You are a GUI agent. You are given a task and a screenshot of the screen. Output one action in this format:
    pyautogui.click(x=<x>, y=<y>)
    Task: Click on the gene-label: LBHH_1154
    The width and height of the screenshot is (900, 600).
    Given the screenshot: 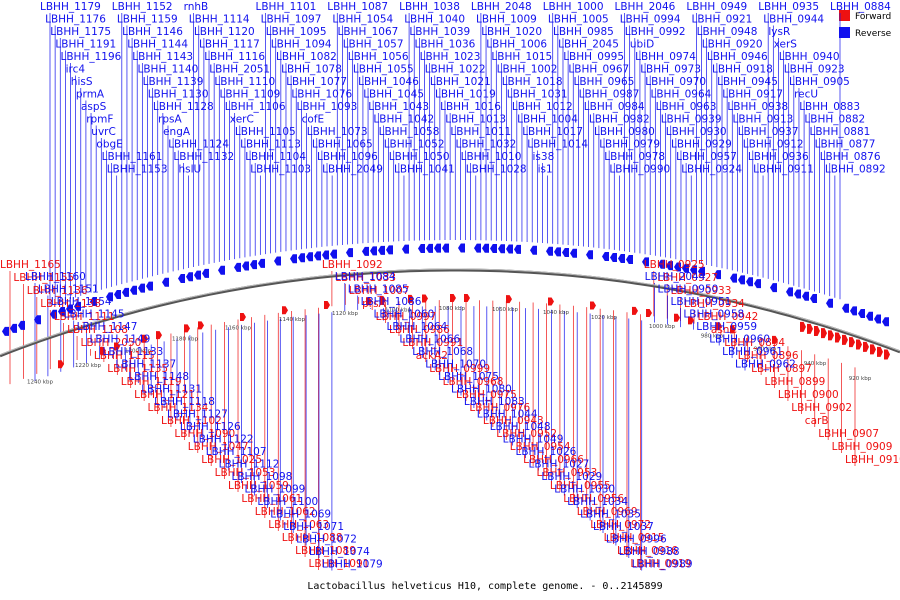 What is the action you would take?
    pyautogui.click(x=81, y=302)
    